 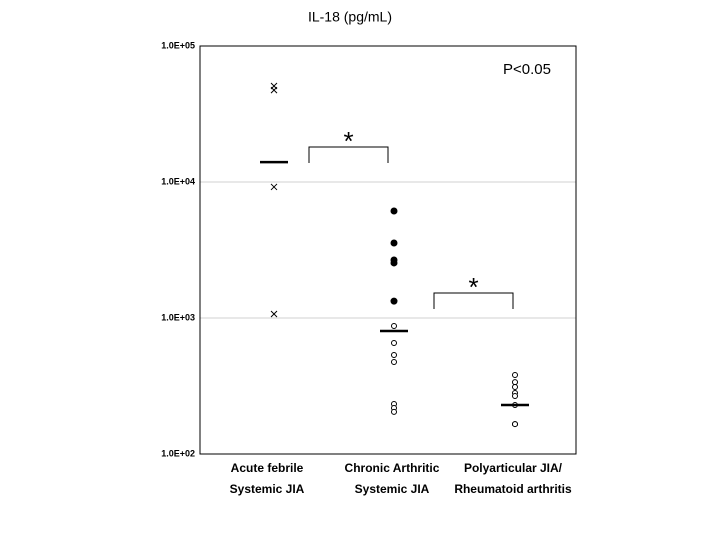 I want to click on y-tick-label: 1.0E+04, so click(x=178, y=181).